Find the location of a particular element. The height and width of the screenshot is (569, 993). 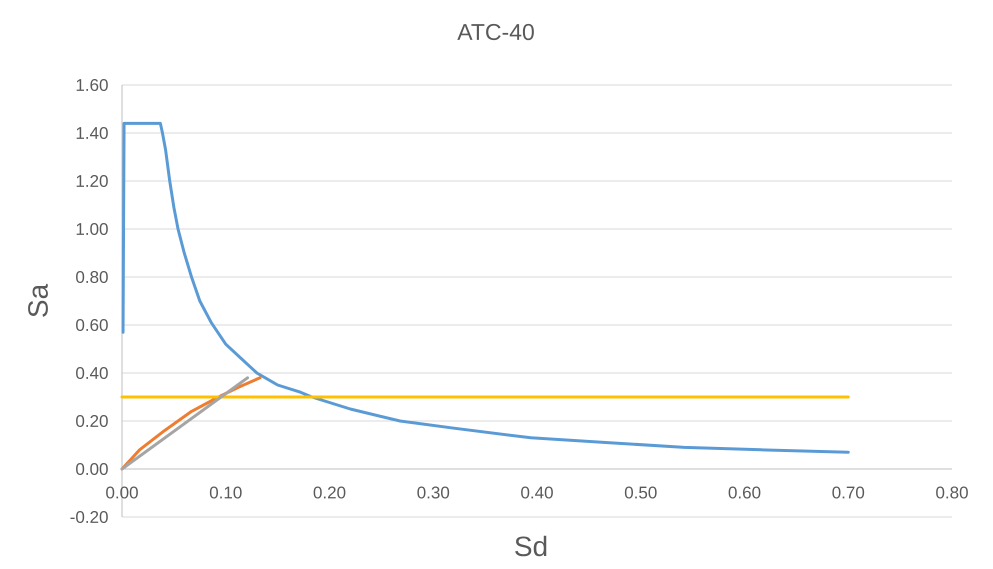

y-axis-title: Sa is located at coordinates (38, 300).